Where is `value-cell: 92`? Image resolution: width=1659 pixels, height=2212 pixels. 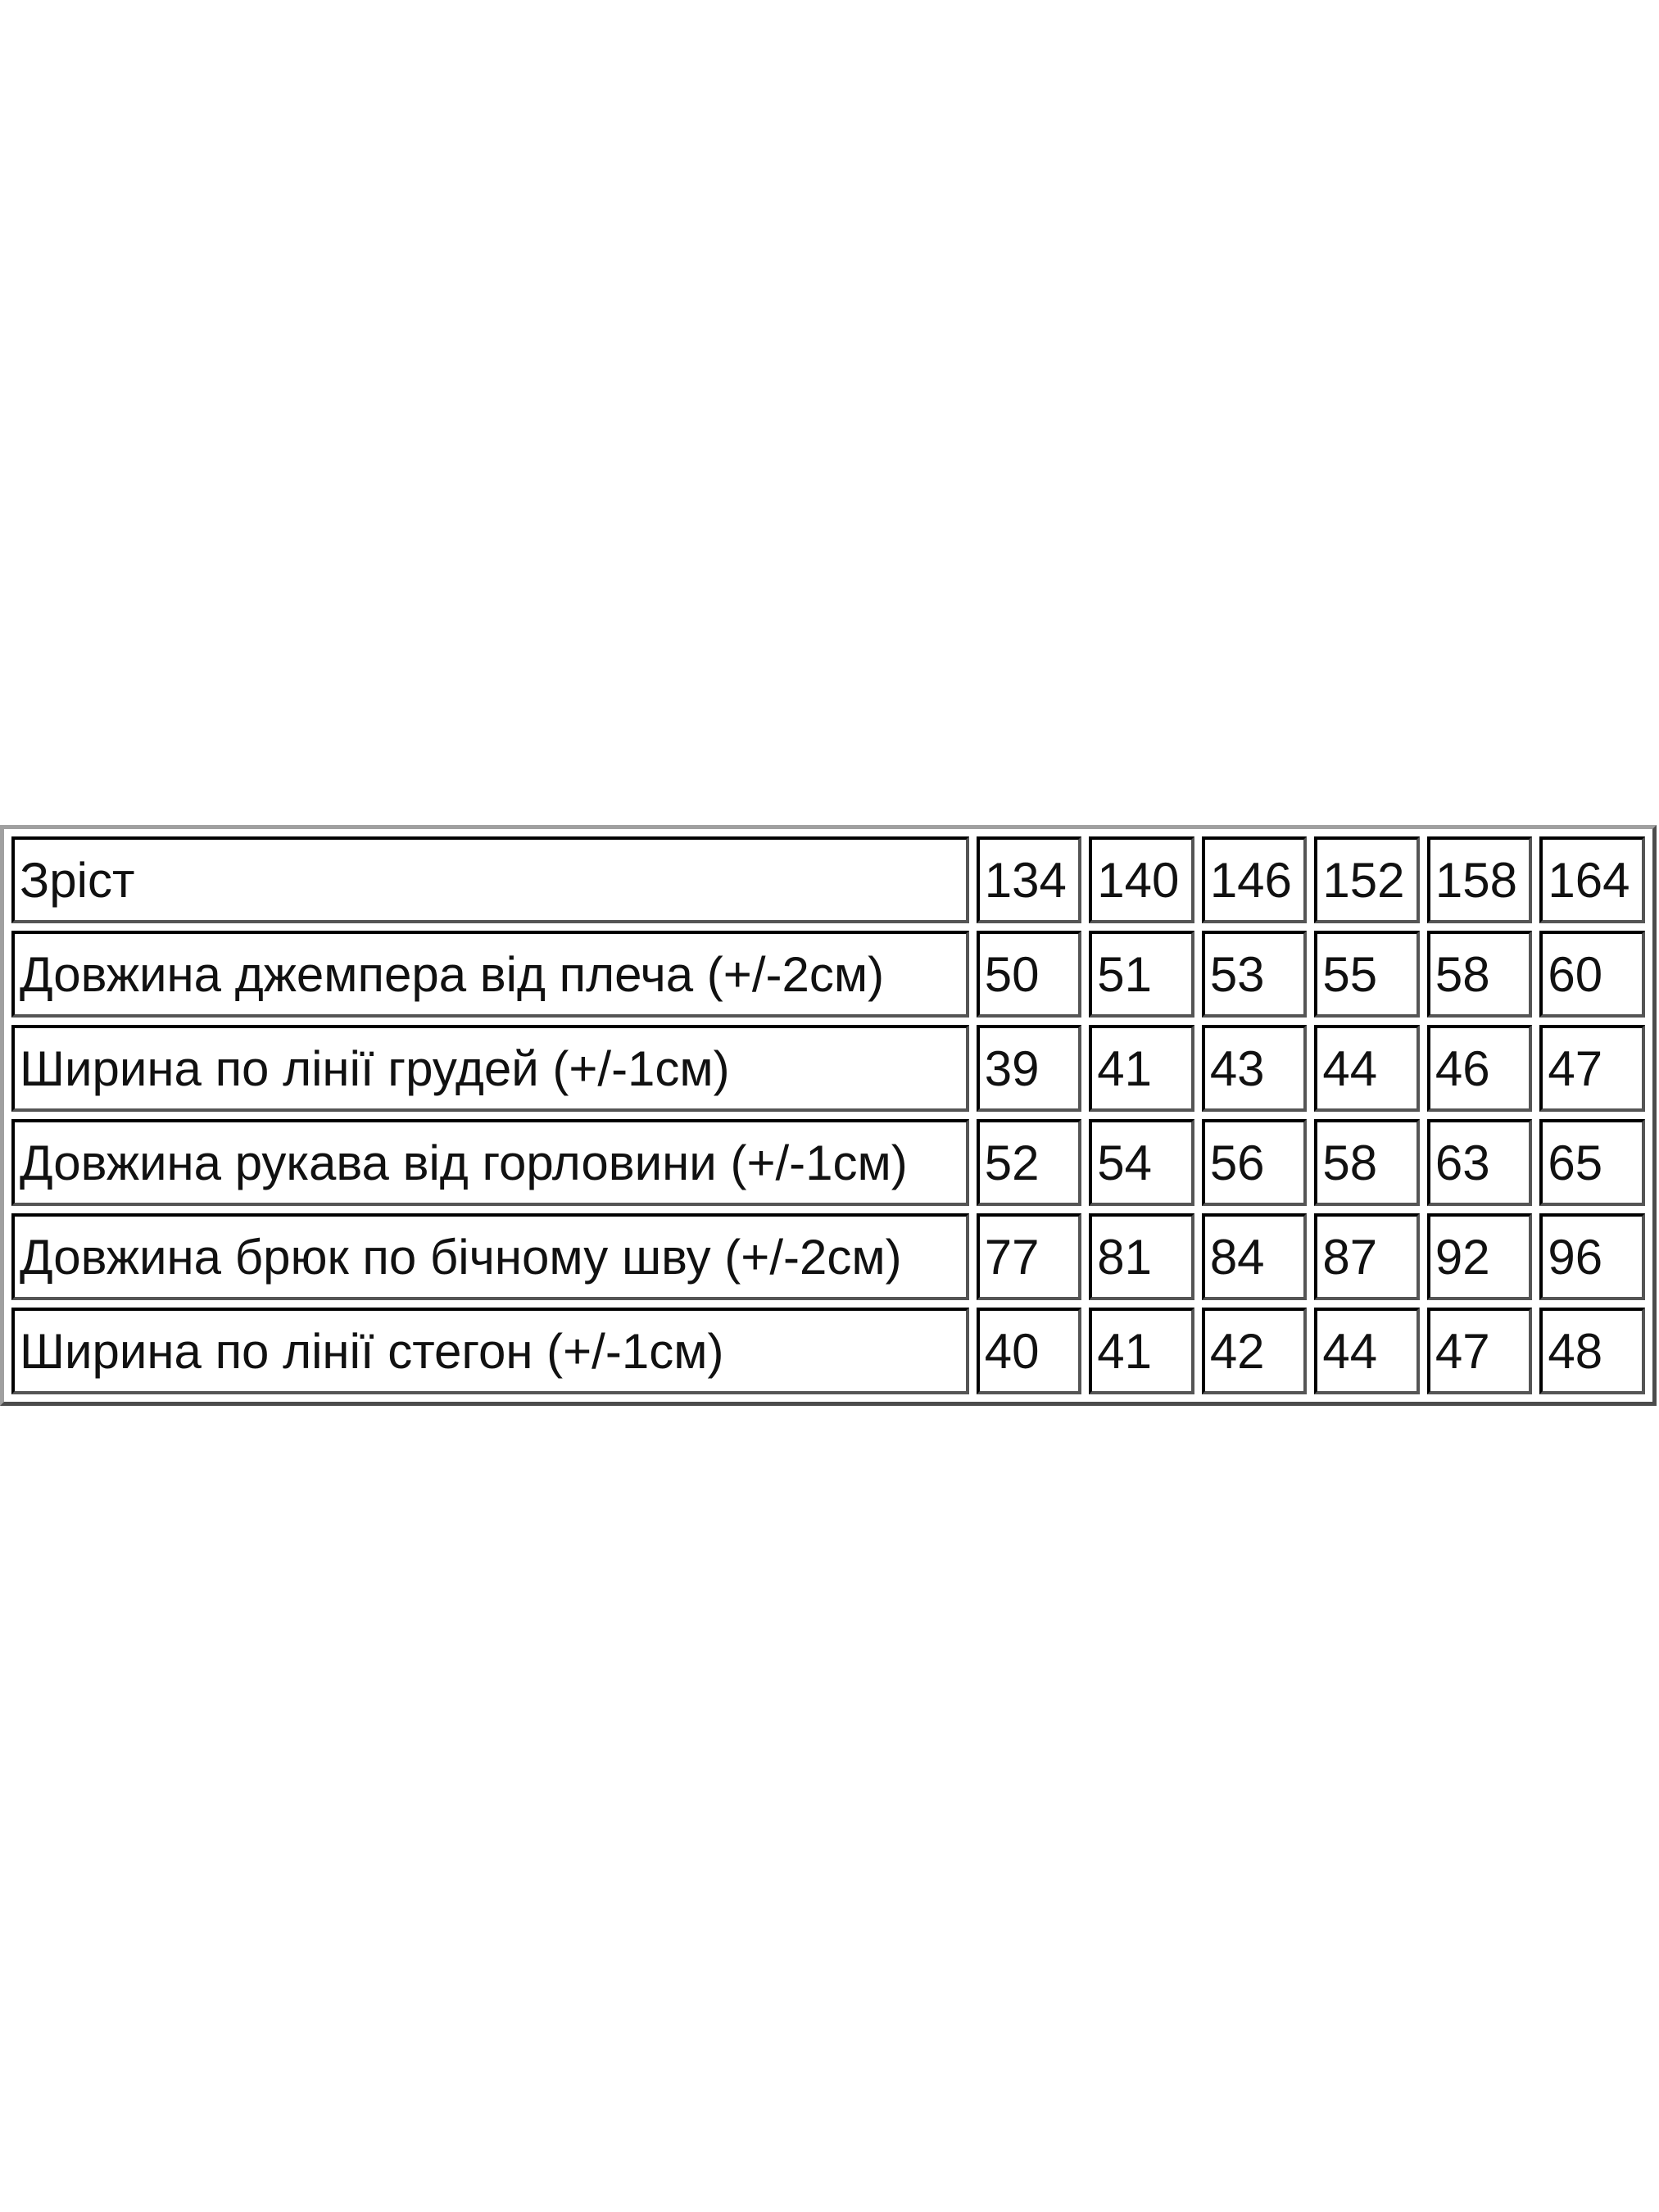
value-cell: 92 is located at coordinates (1479, 1256).